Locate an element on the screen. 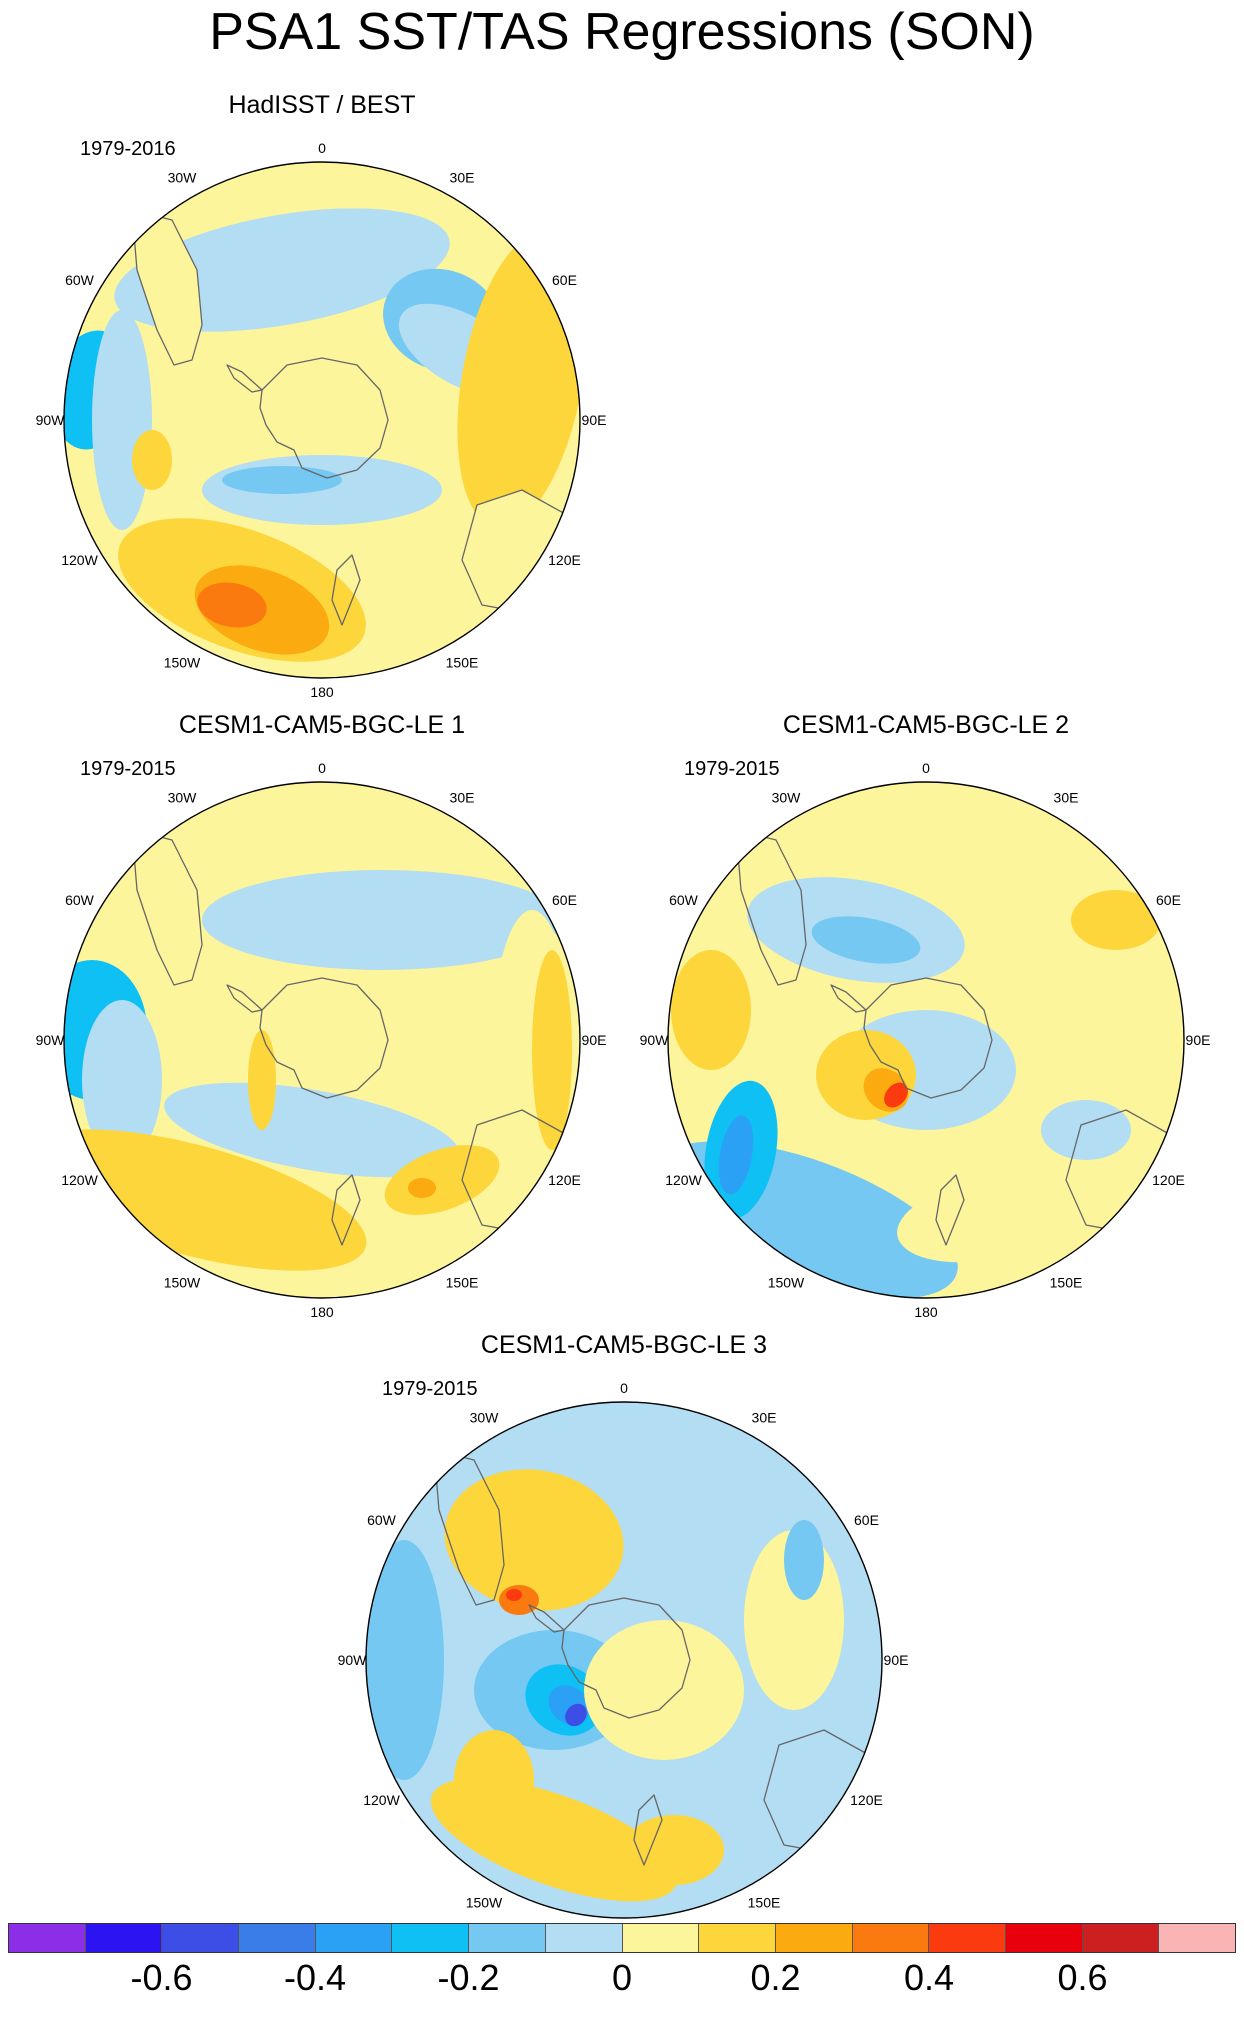 The width and height of the screenshot is (1244, 2042). colorbar-tick-label: -0.2 is located at coordinates (468, 1977).